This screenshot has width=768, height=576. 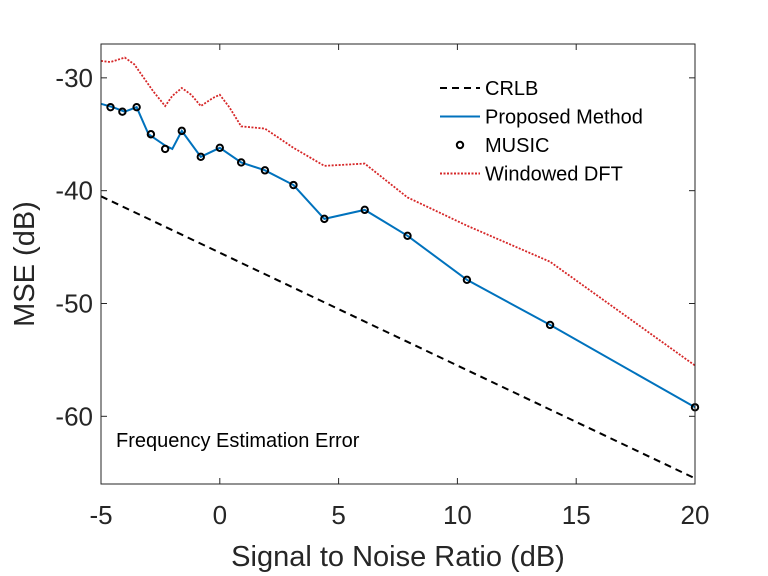 What do you see at coordinates (695, 515) in the screenshot?
I see `x-tick-label: 20` at bounding box center [695, 515].